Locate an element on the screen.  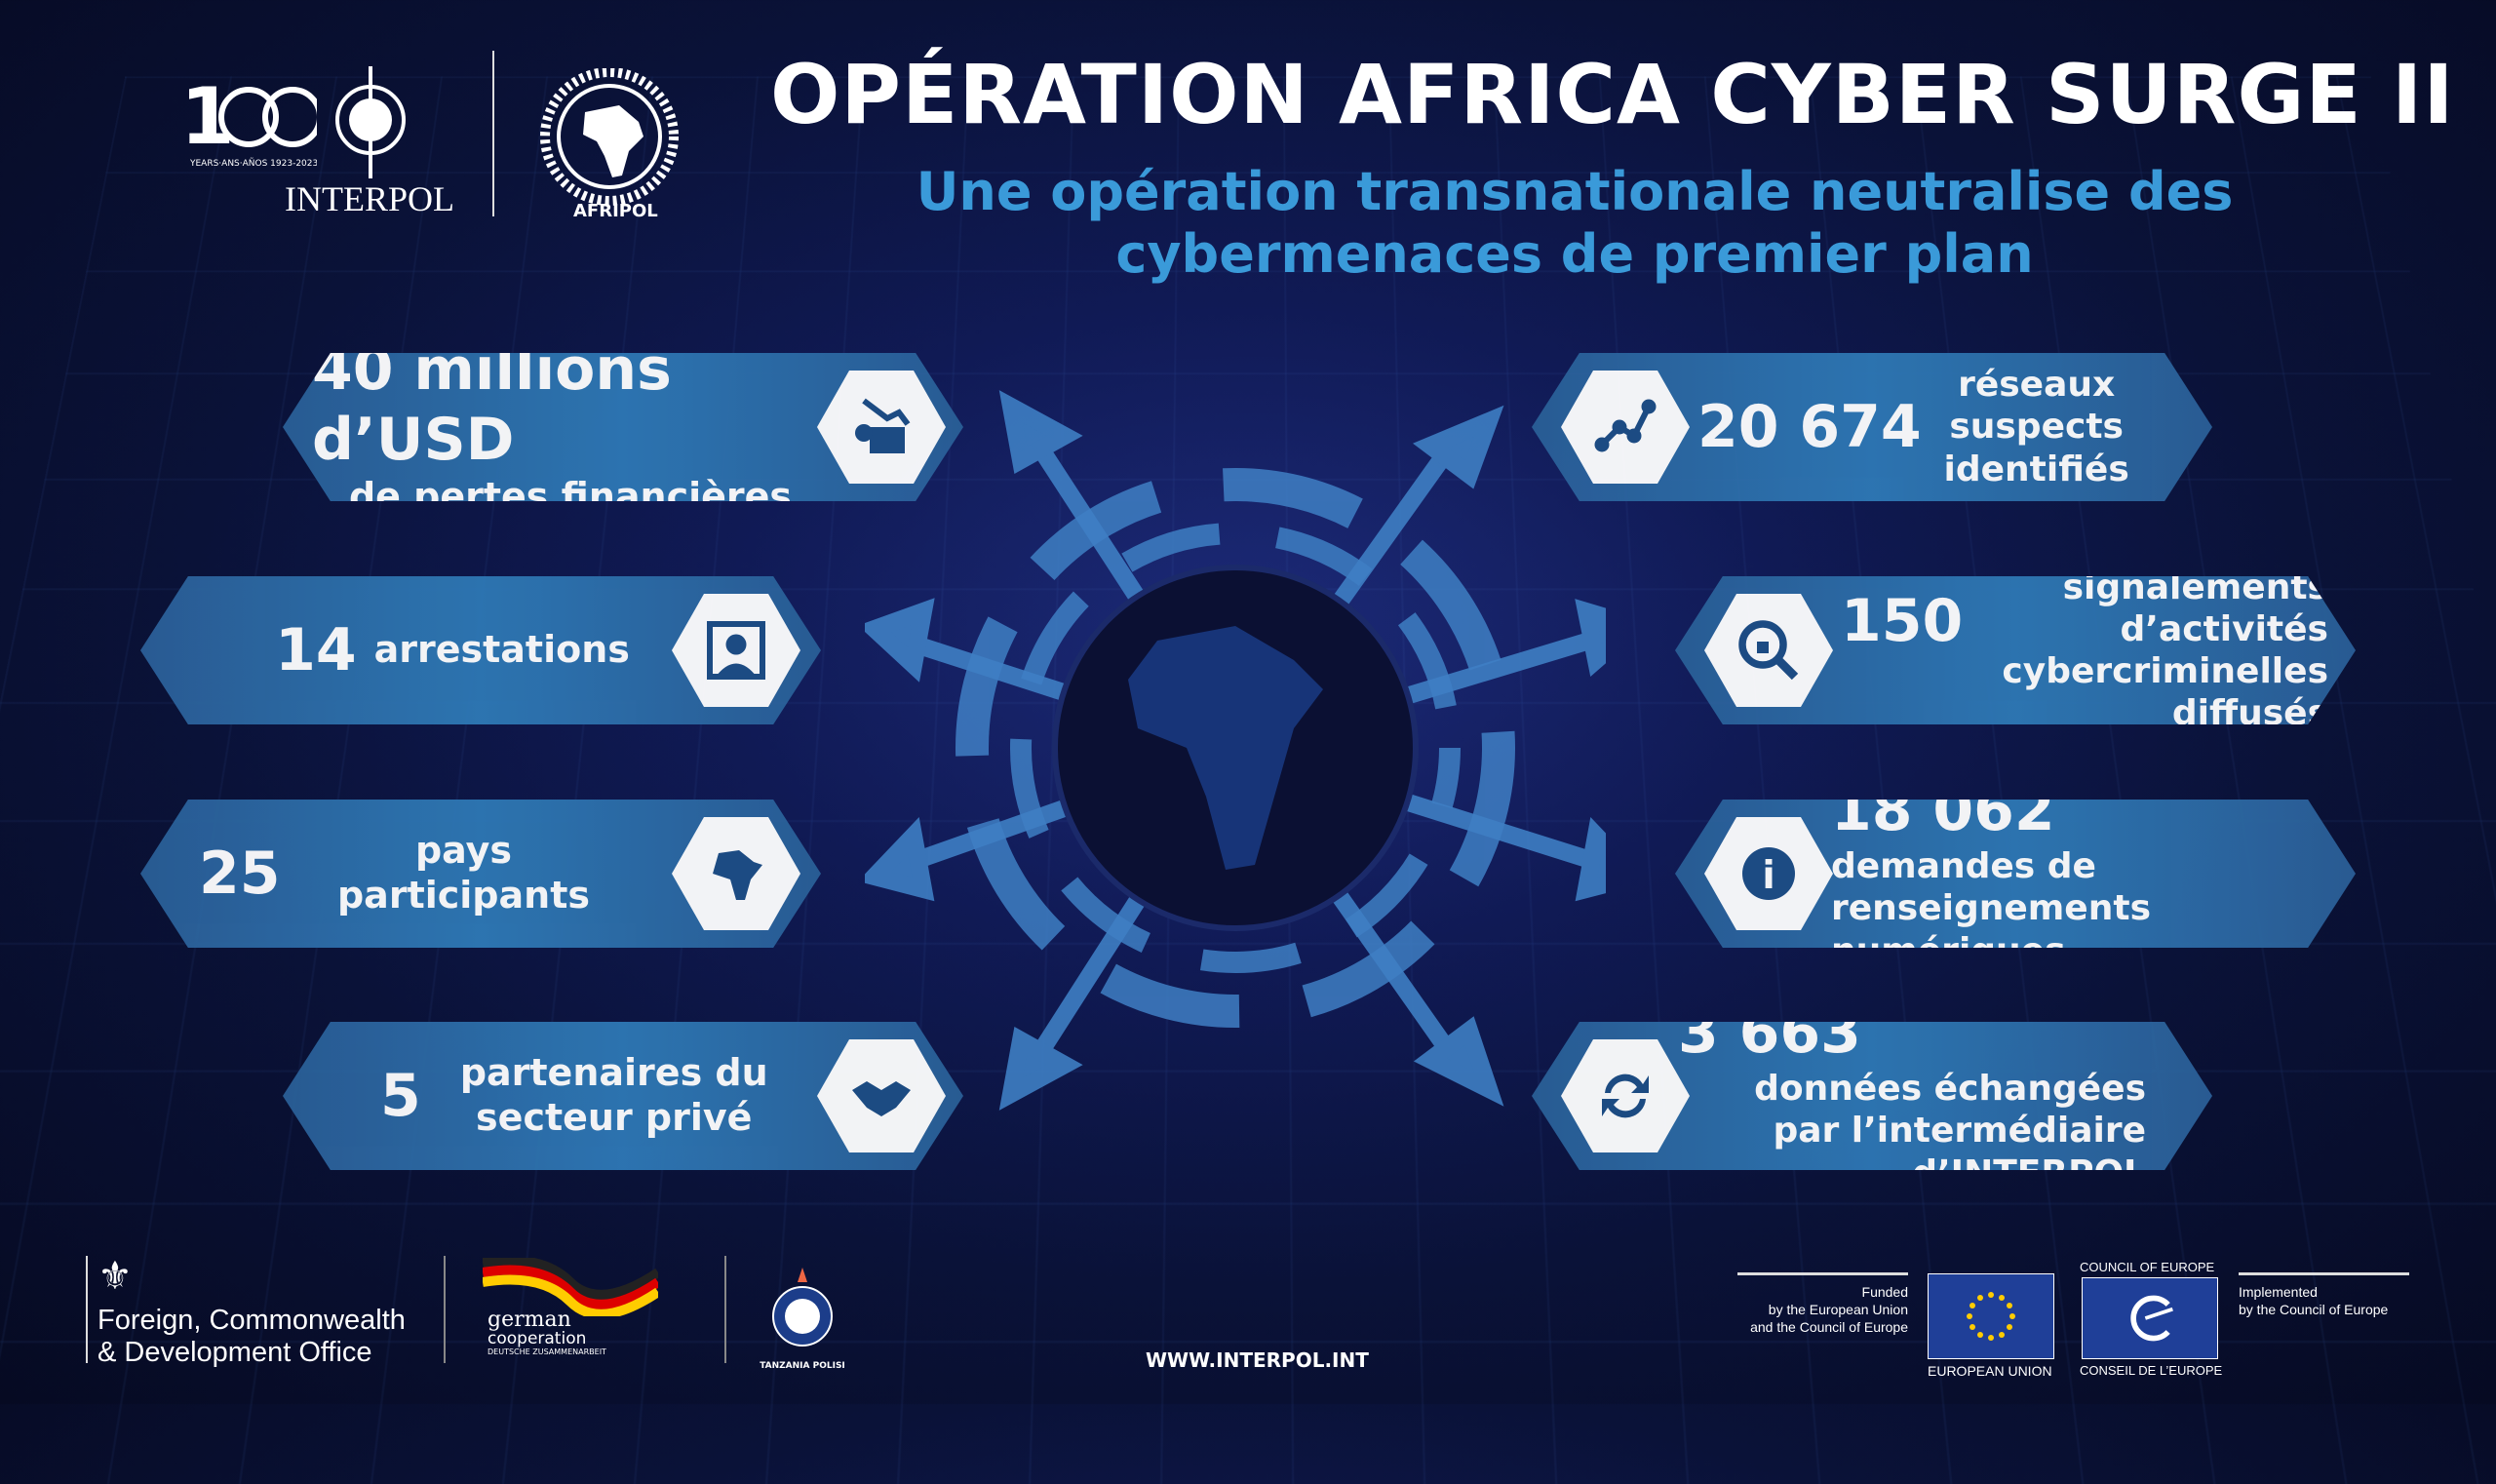
interpol-wordmark: INTERPOL is located at coordinates (369, 198).